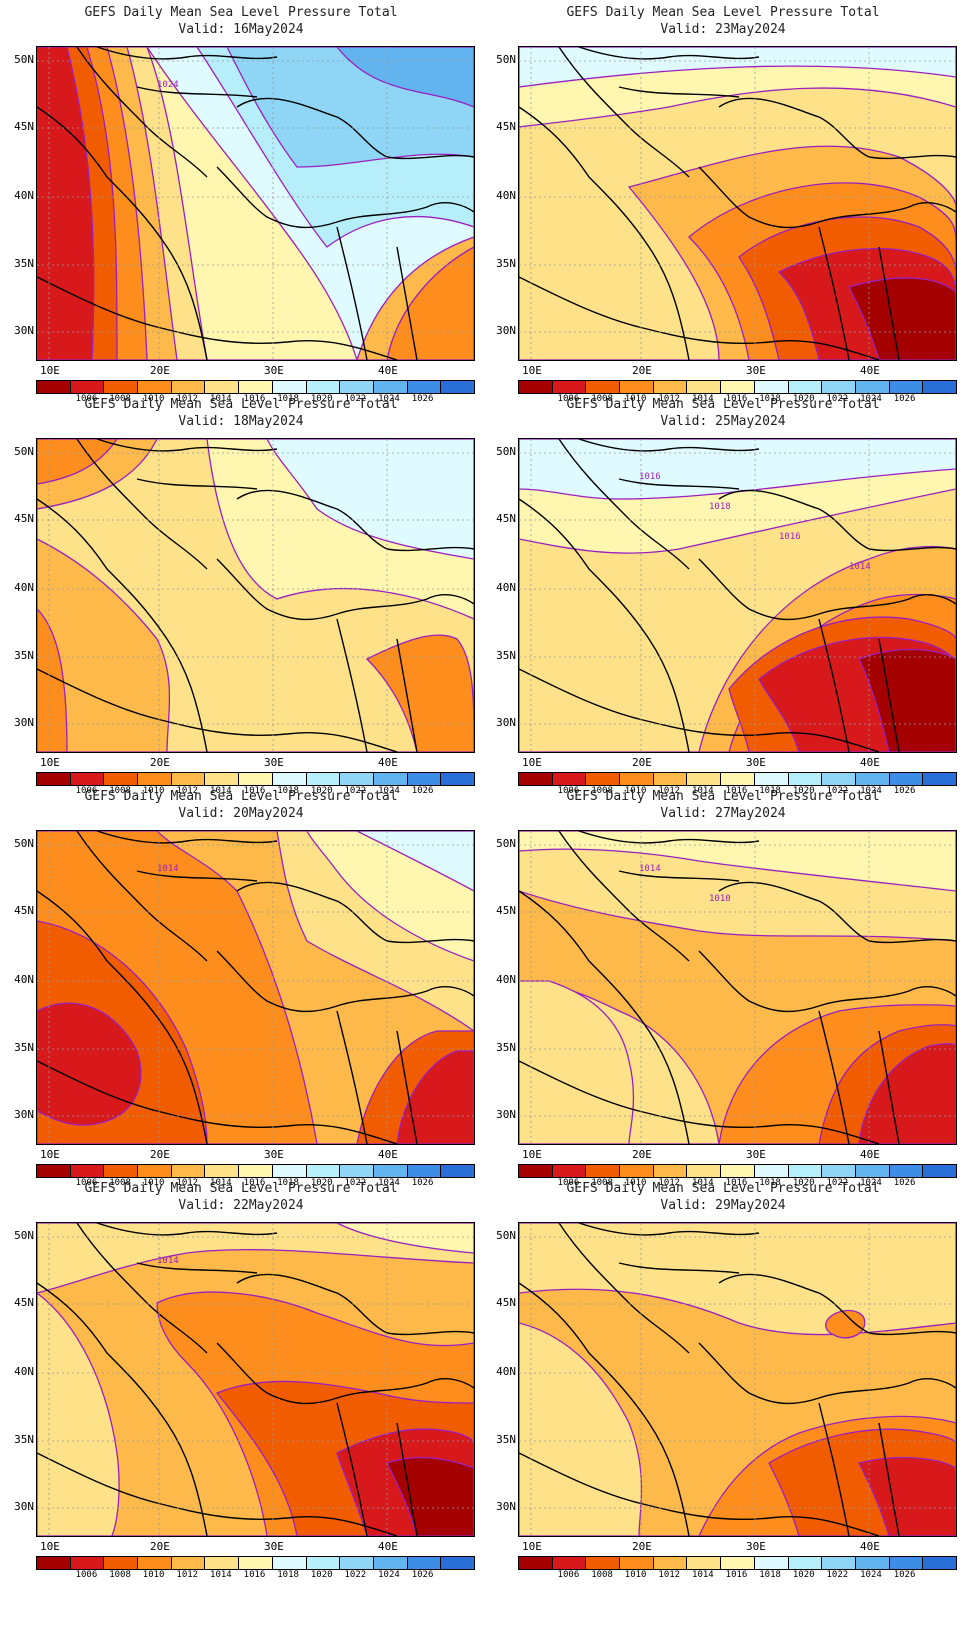  I want to click on valid-date: Valid: 20May2024, so click(241, 813).